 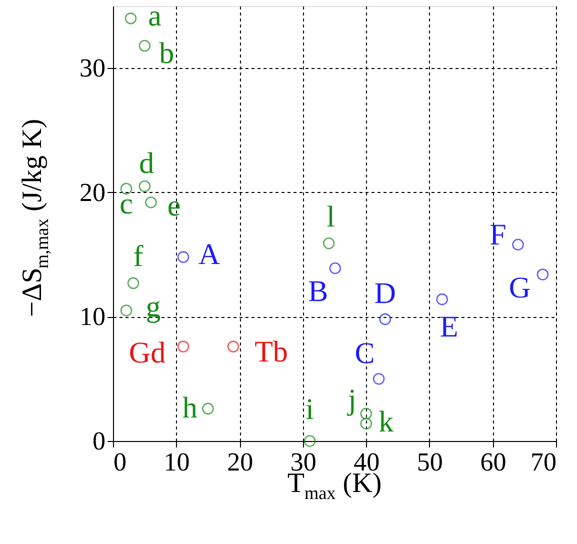 What do you see at coordinates (146, 163) in the screenshot?
I see `annotation: d` at bounding box center [146, 163].